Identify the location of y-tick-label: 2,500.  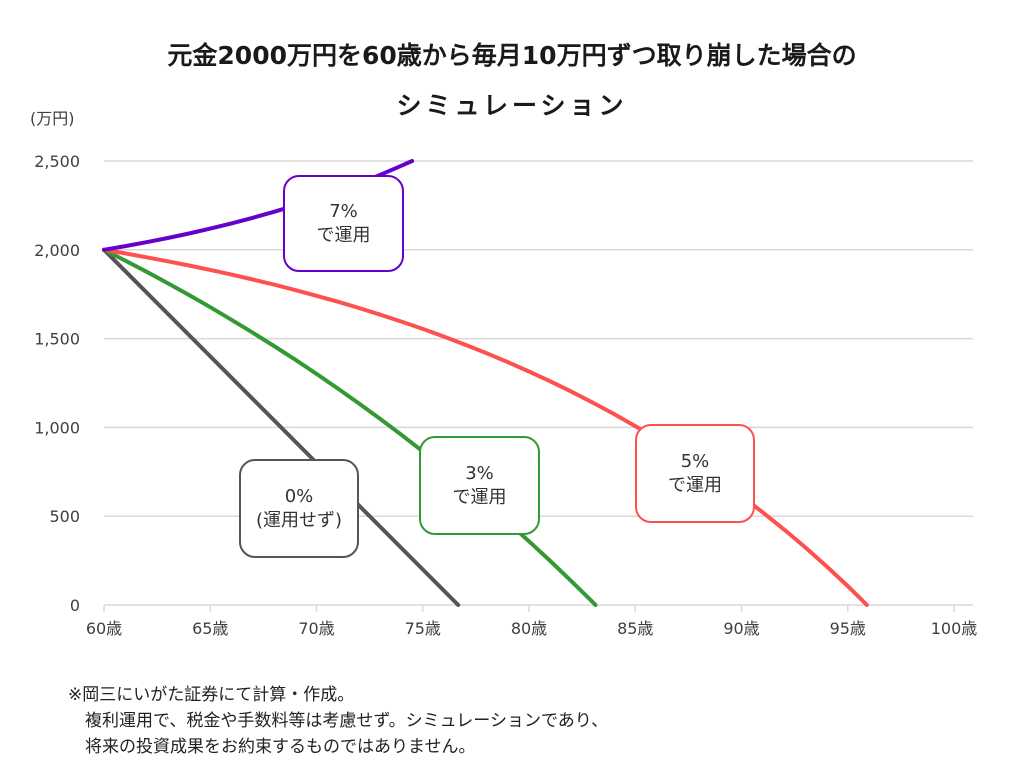
(57, 161).